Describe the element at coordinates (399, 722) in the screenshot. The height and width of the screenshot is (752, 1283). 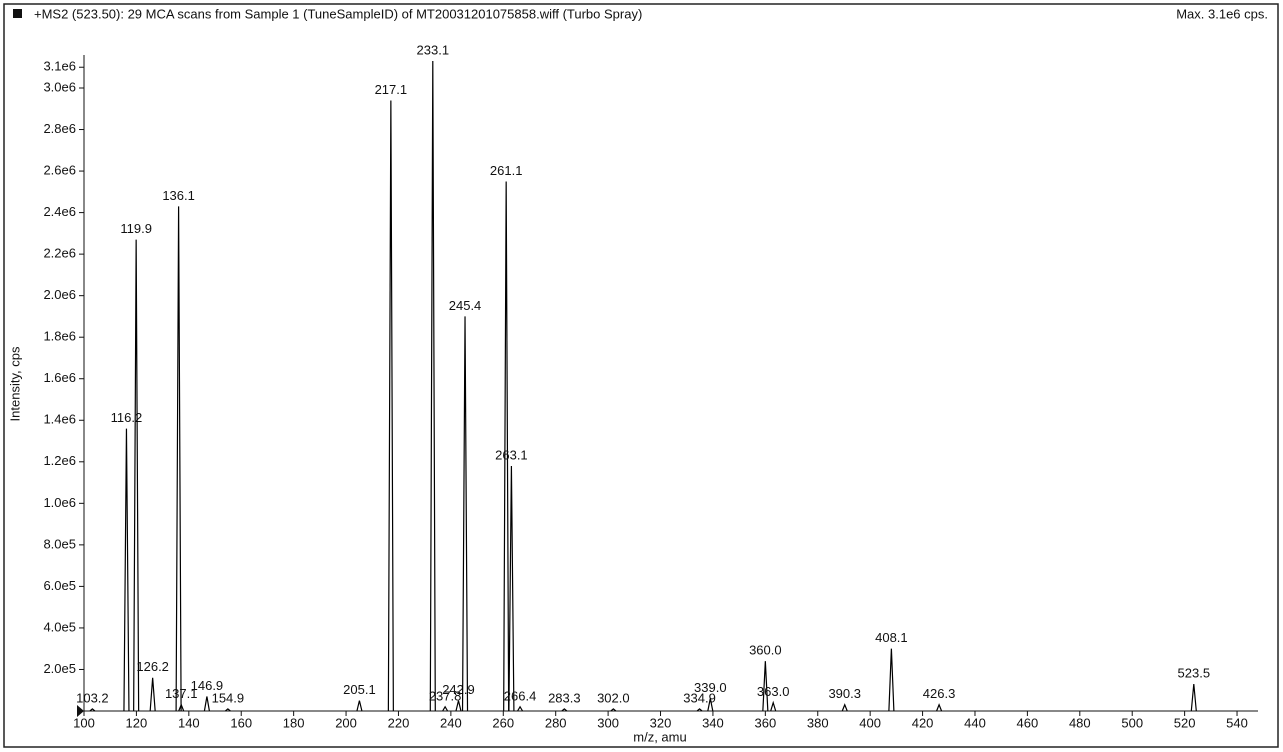
I see `x-tick-label: 220` at that location.